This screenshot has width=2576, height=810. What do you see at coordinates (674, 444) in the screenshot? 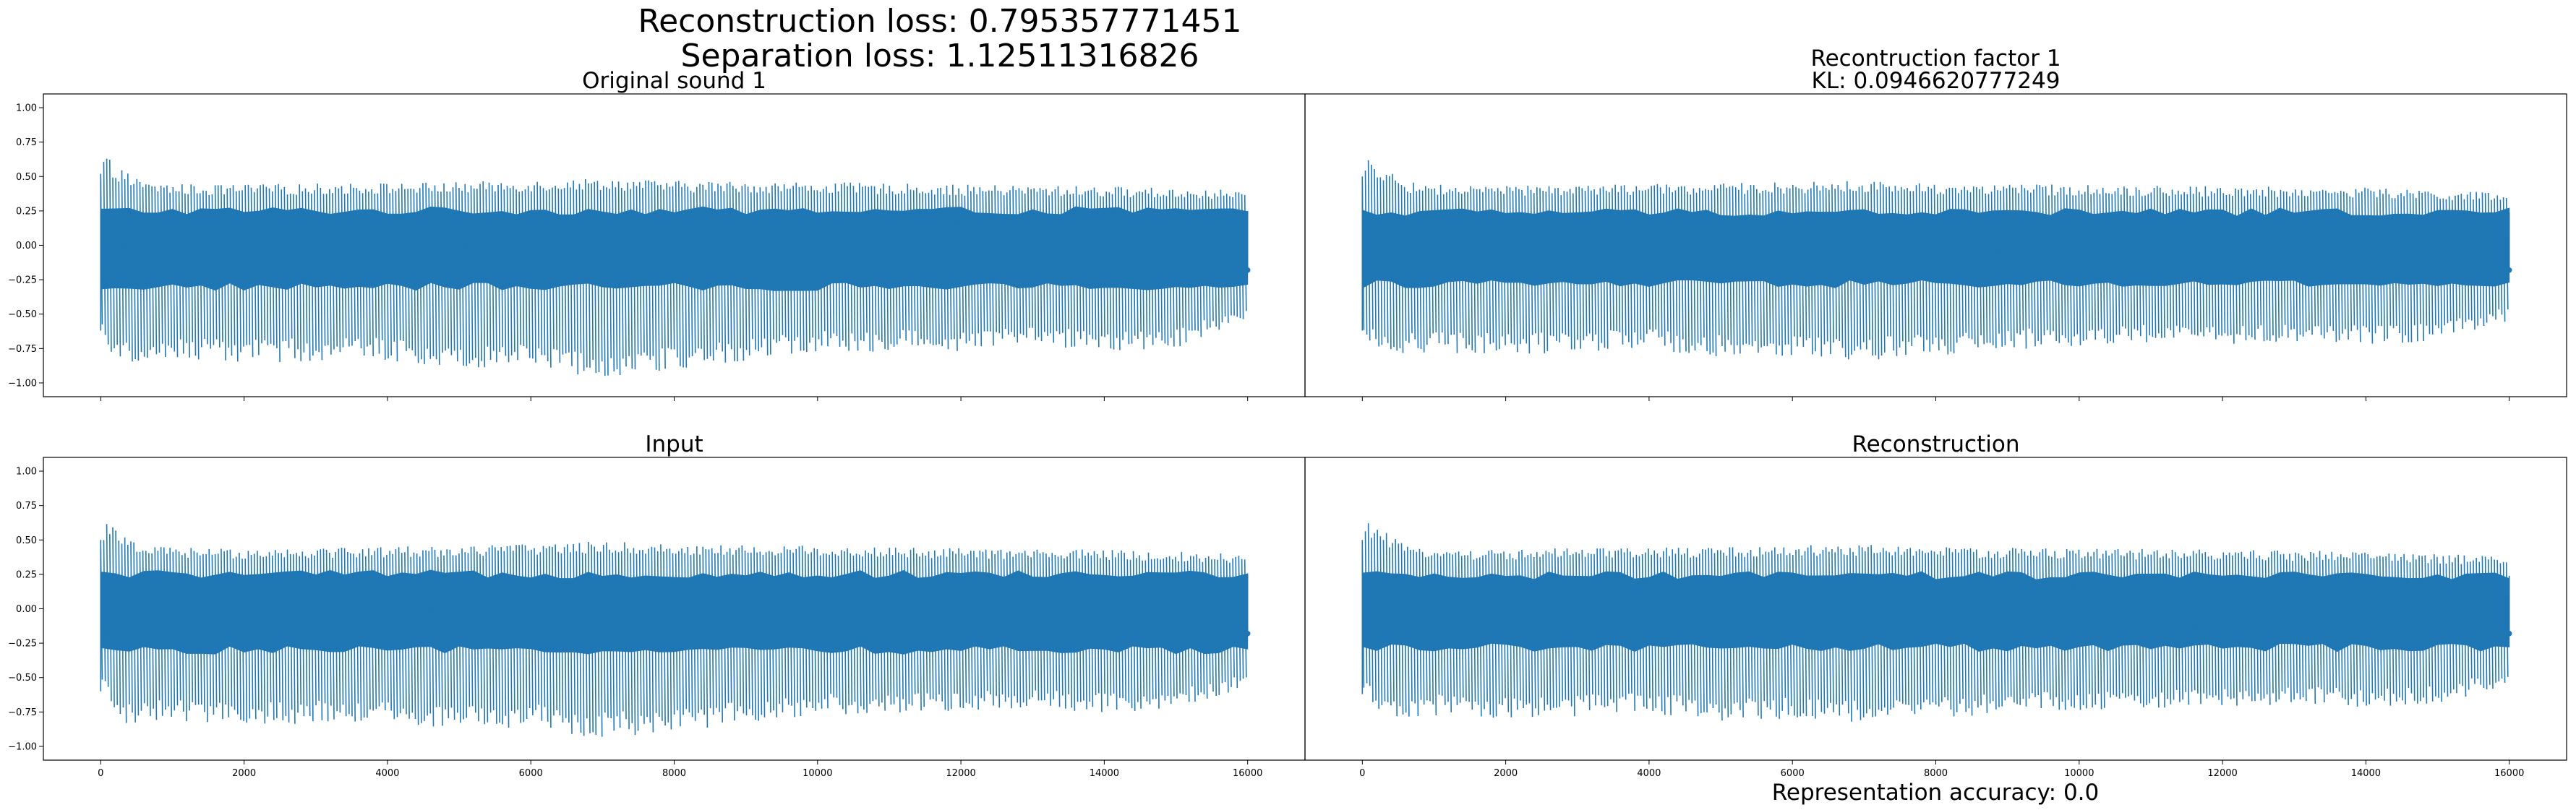
I see `subplot-title-bottom-left: Input` at bounding box center [674, 444].